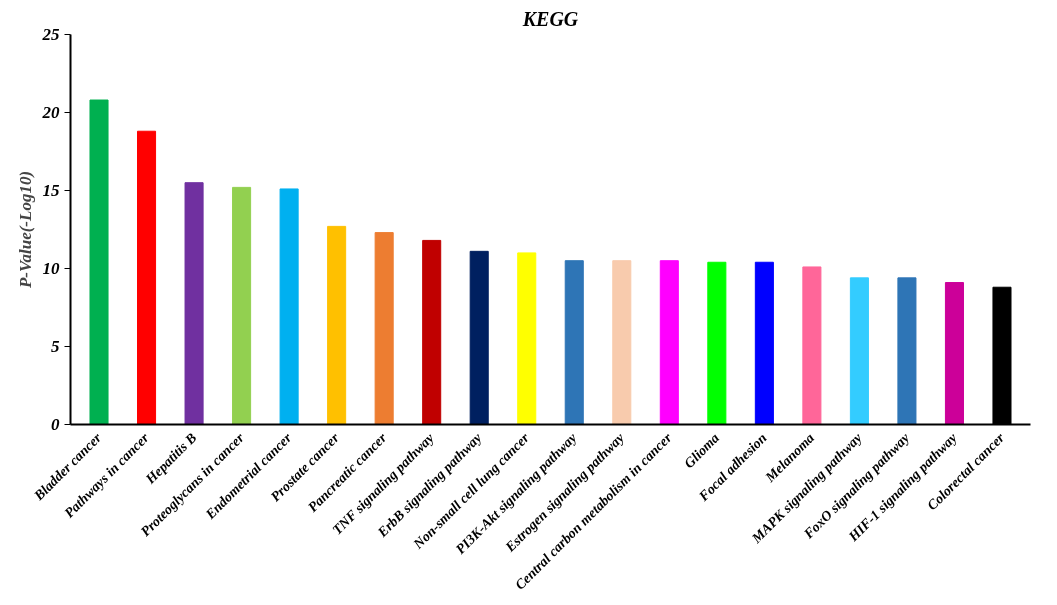 The height and width of the screenshot is (605, 1057). What do you see at coordinates (55, 346) in the screenshot?
I see `y-tick-label: 5` at bounding box center [55, 346].